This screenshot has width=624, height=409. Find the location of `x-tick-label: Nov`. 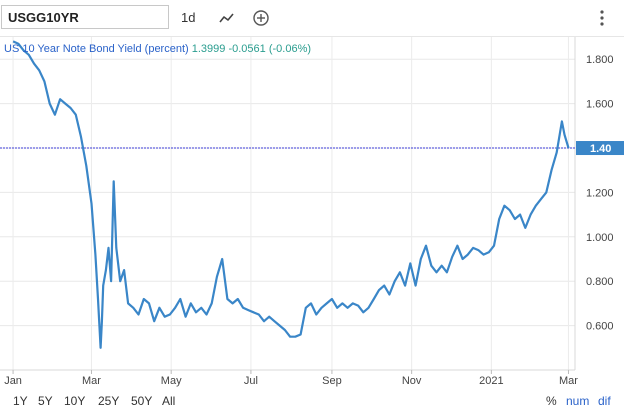

x-tick-label: Nov is located at coordinates (412, 381).